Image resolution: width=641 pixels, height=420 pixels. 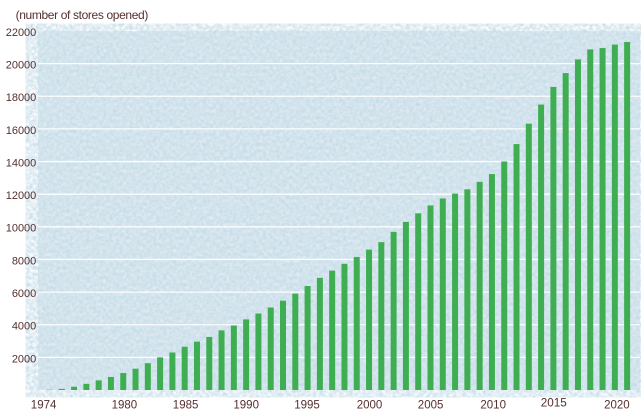 What do you see at coordinates (246, 406) in the screenshot?
I see `svg-text: 1990` at bounding box center [246, 406].